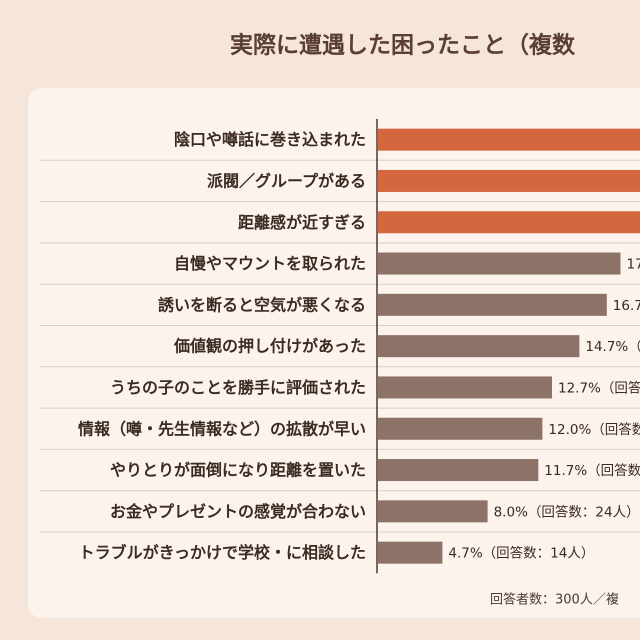  I want to click on category-label: やりとりが面倒になり距離を置いた, so click(238, 470).